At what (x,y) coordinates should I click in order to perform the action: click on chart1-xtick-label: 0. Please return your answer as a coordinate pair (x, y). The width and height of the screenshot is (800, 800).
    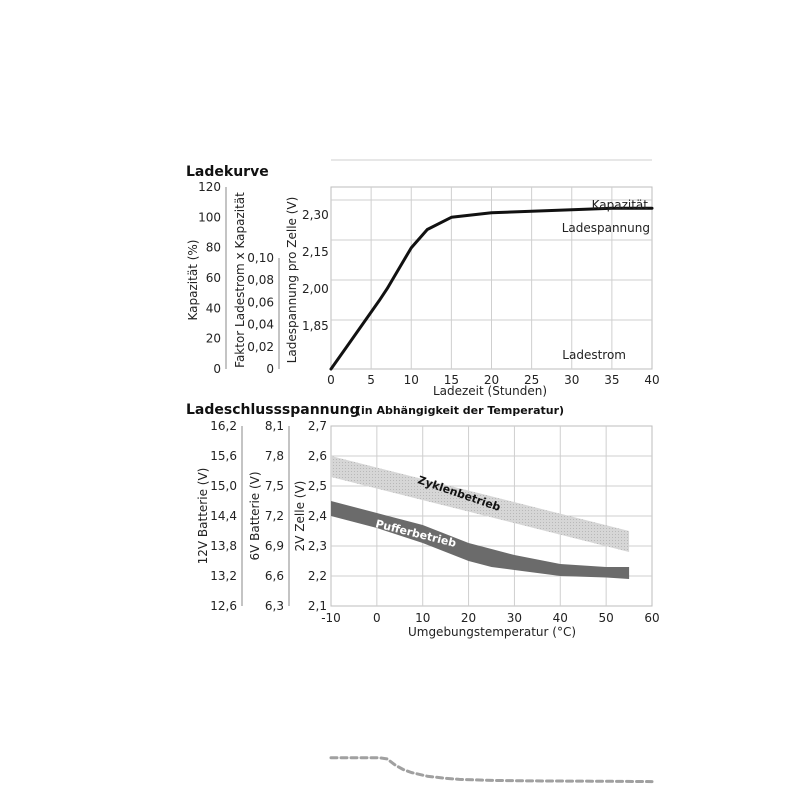
    Looking at the image, I should click on (331, 380).